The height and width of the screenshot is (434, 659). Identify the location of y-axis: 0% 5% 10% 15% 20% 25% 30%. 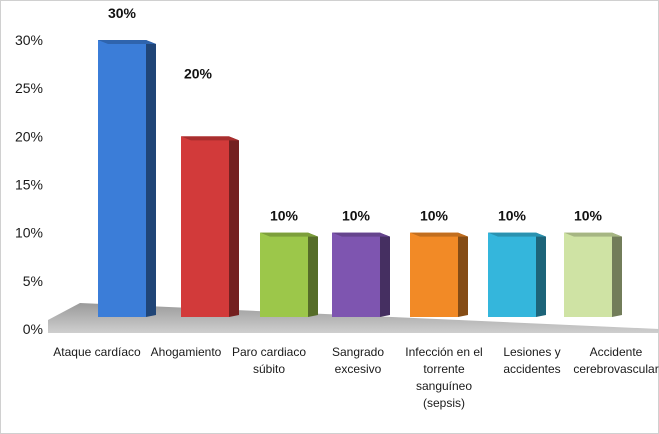
(29, 184).